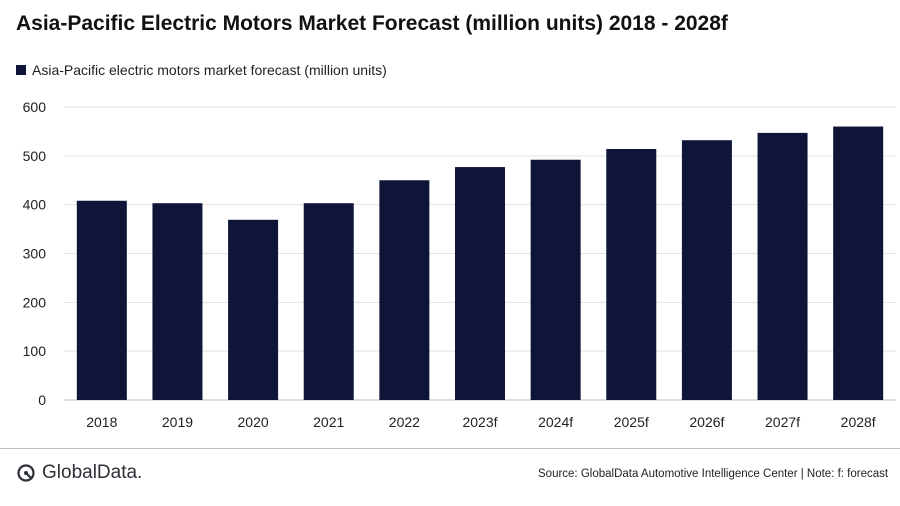  Describe the element at coordinates (706, 270) in the screenshot. I see `bar-2026f` at that location.